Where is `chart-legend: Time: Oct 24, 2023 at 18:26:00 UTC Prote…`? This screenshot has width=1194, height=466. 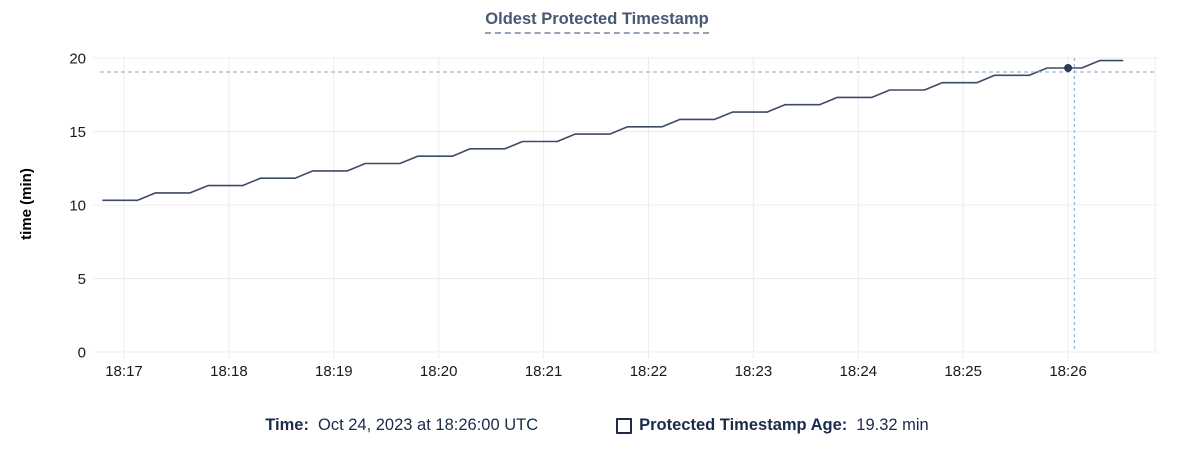
chart-legend: Time: Oct 24, 2023 at 18:26:00 UTC Prote… is located at coordinates (597, 425).